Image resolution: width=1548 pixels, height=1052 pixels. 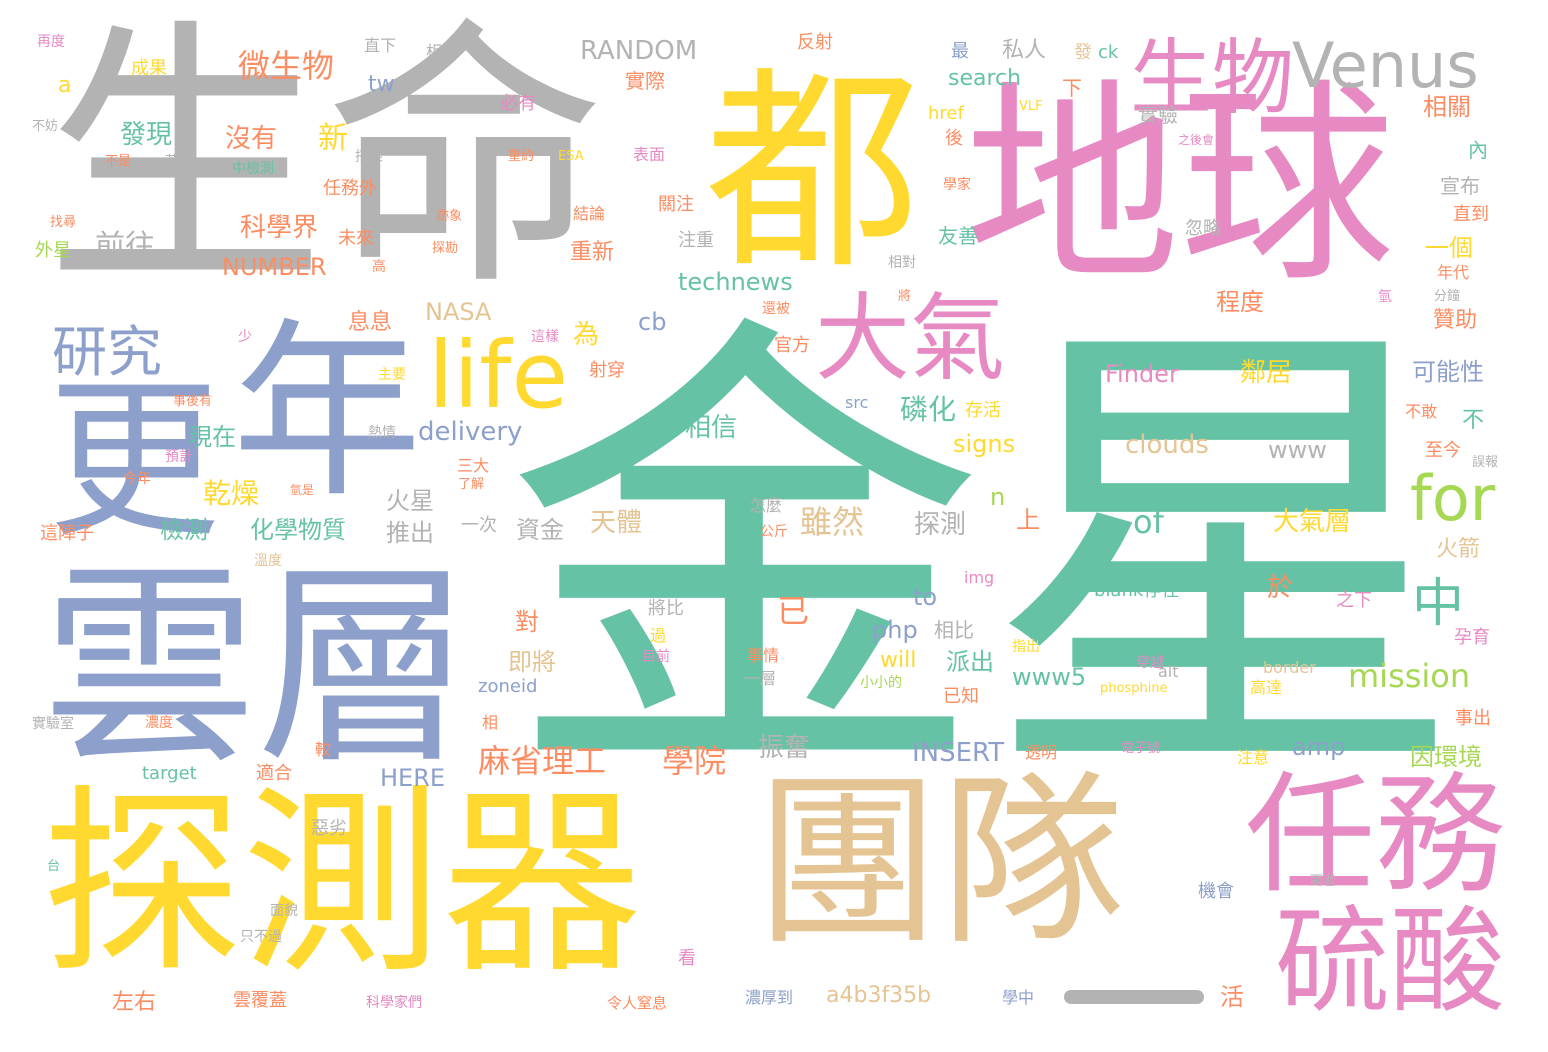 What do you see at coordinates (323, 749) in the screenshot?
I see `cloud-word: 較` at bounding box center [323, 749].